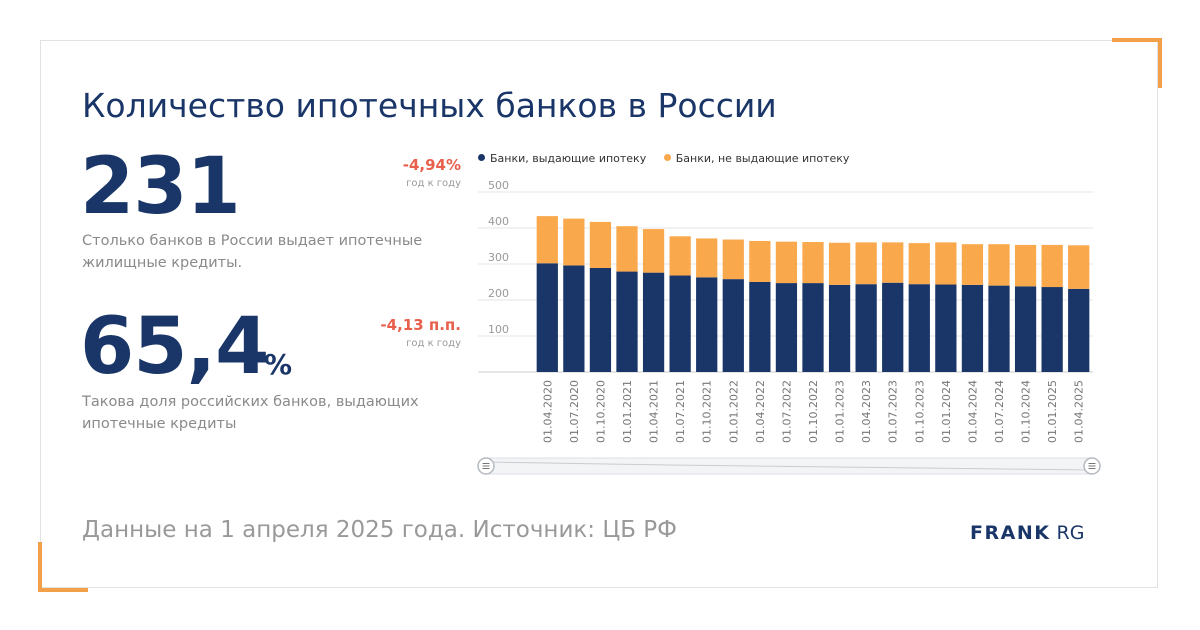  Describe the element at coordinates (498, 257) in the screenshot. I see `y-tick-label: 300` at that location.